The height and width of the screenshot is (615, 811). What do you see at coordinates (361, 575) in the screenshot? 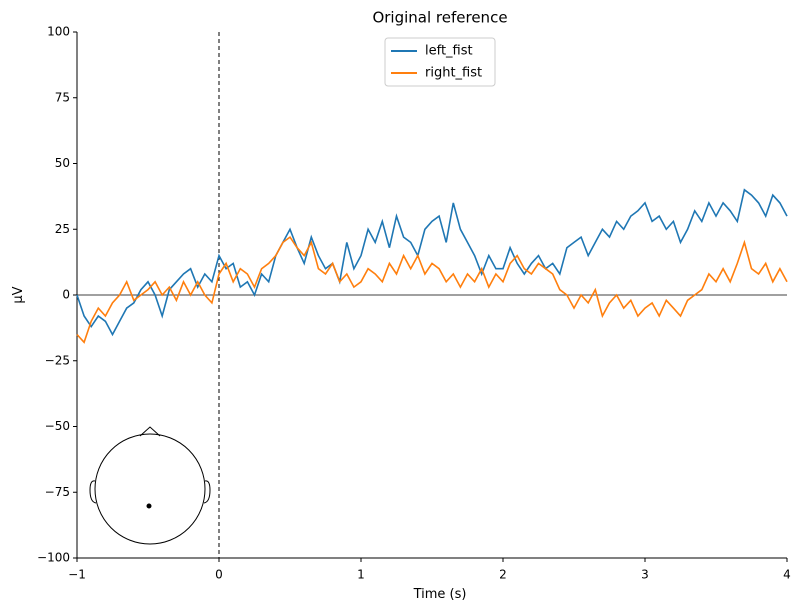
I see `x-tick-label: 1` at bounding box center [361, 575].